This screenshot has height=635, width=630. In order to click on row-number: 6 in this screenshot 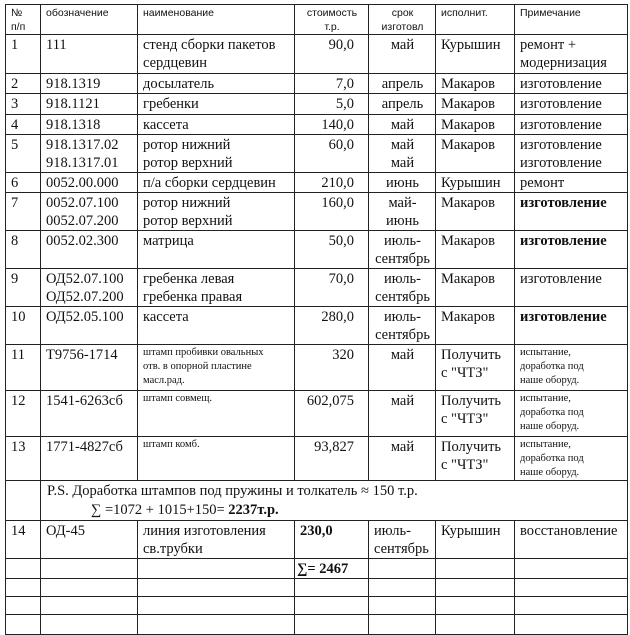, I will do `click(23, 182)`.